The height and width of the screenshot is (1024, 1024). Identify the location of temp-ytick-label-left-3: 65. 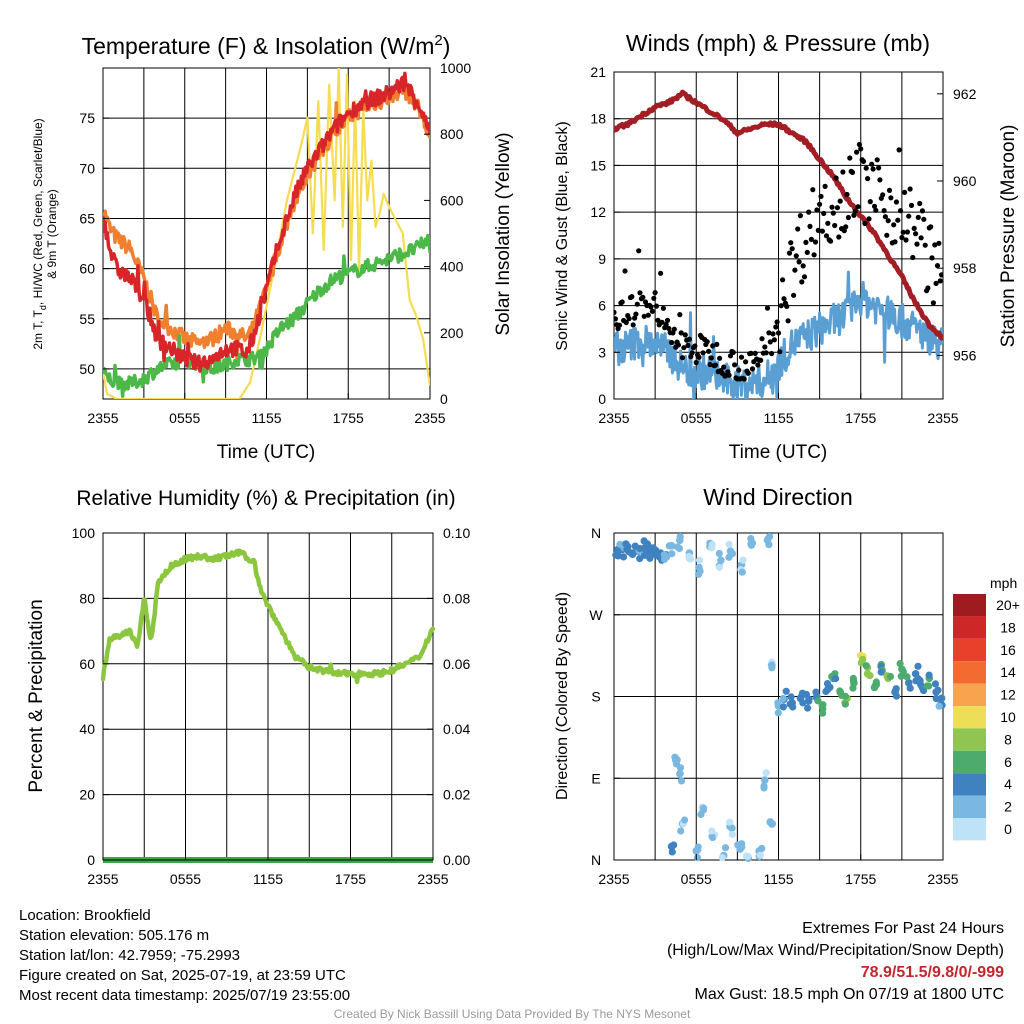
(87, 218).